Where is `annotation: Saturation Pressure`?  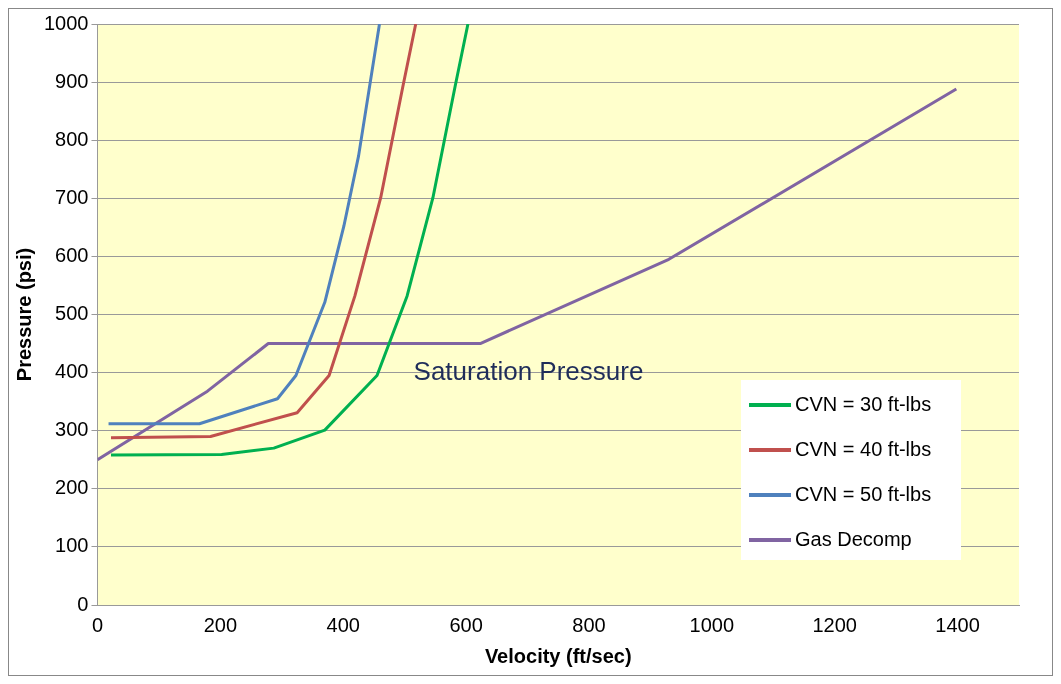
annotation: Saturation Pressure is located at coordinates (528, 370).